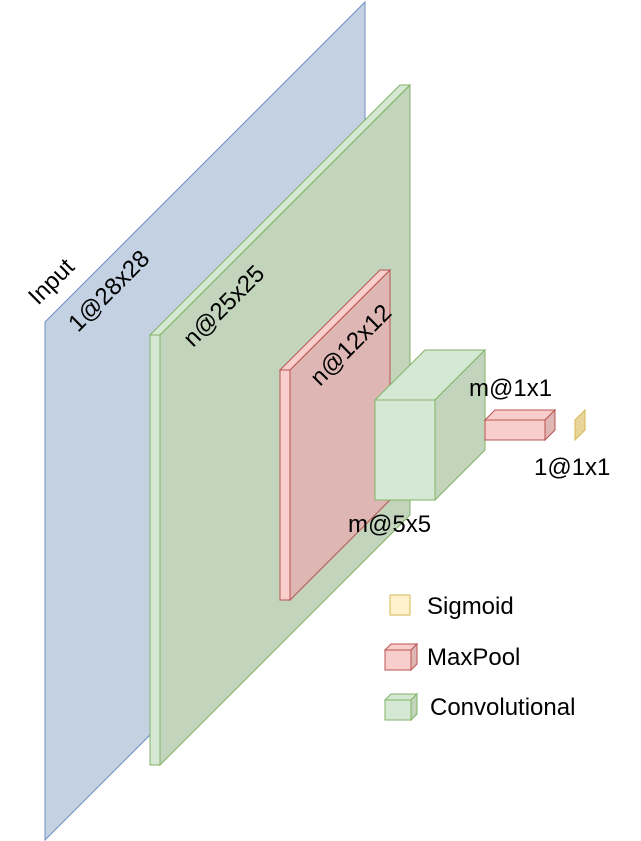 The width and height of the screenshot is (641, 841). What do you see at coordinates (470, 606) in the screenshot?
I see `legend-sigmoid-label: Sigmoid` at bounding box center [470, 606].